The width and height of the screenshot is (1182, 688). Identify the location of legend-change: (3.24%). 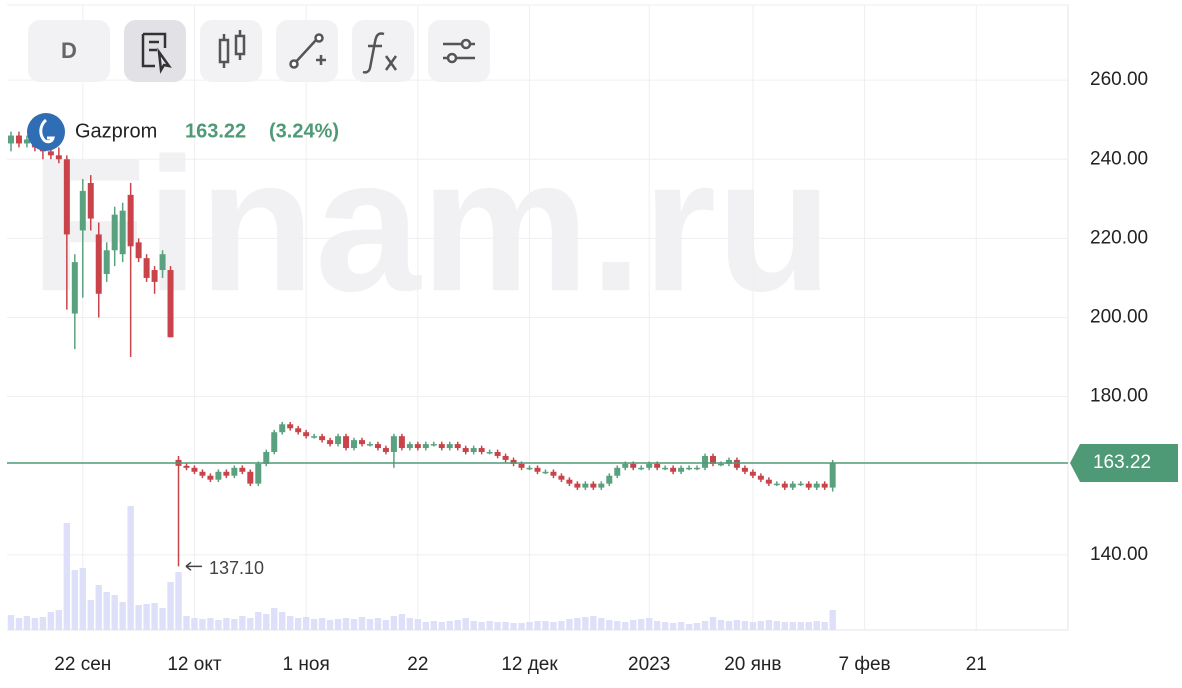
(304, 131).